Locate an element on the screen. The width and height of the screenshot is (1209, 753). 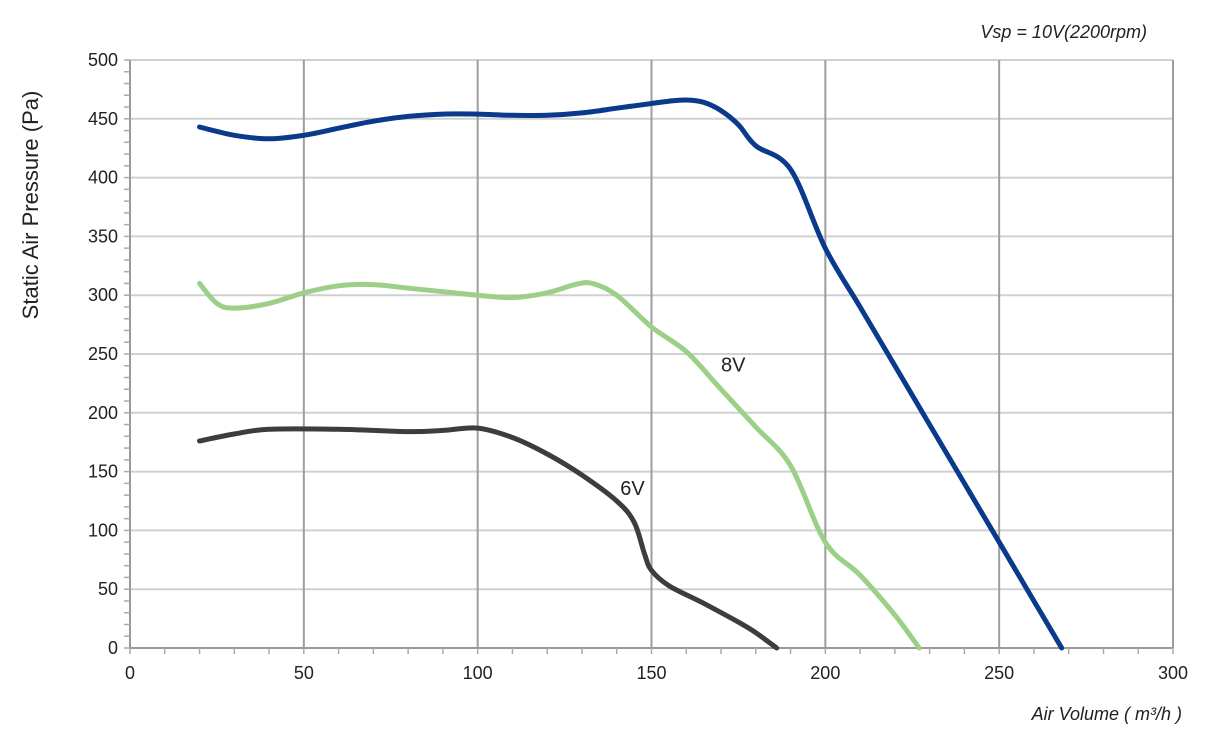
corner-annotation: Vsp = 10V(2200rpm) is located at coordinates (1063, 32).